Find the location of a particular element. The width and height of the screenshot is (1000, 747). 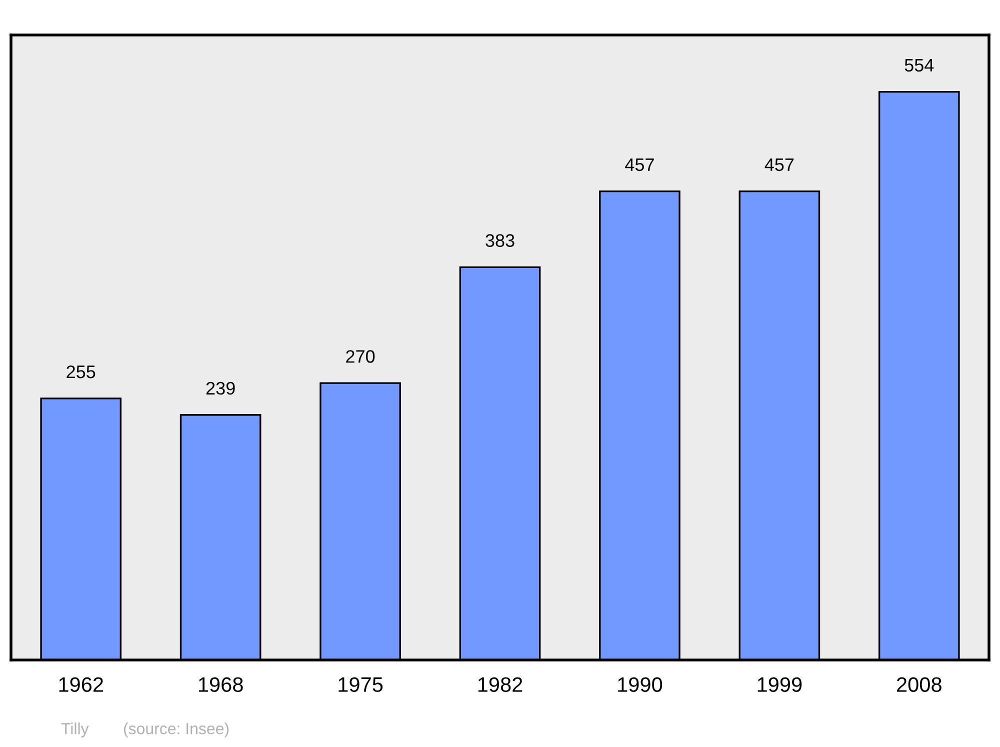

data-label: 554 is located at coordinates (919, 65).